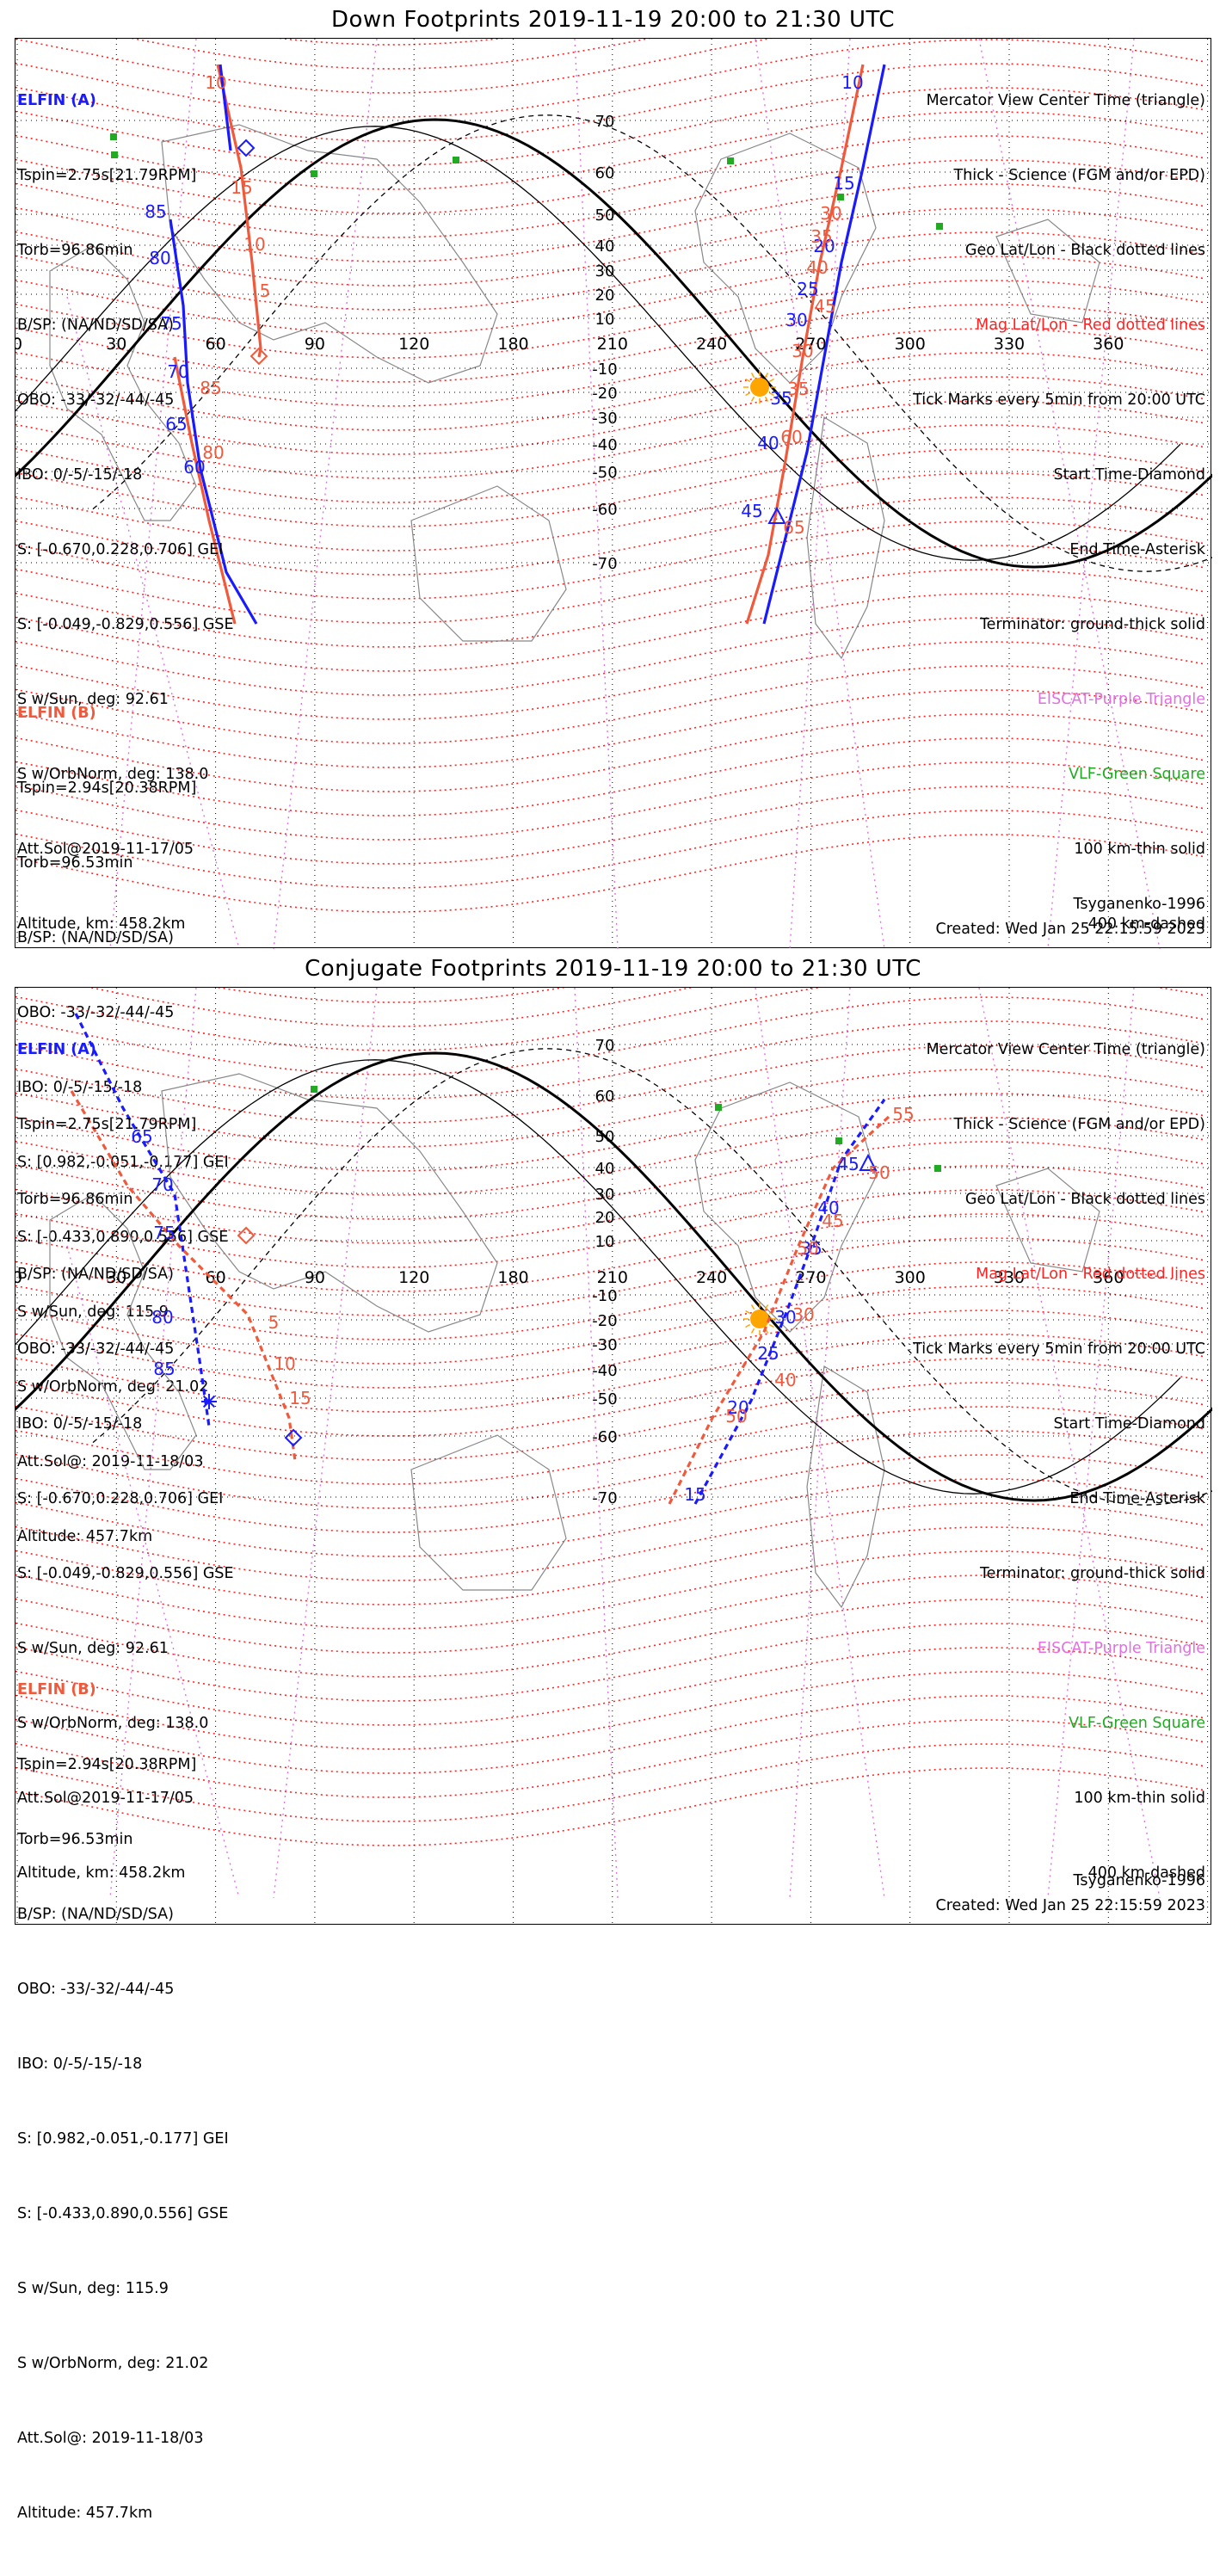 This screenshot has height=2576, width=1226. Describe the element at coordinates (1129, 475) in the screenshot. I see `legend-item: Start Time-Diamond` at that location.